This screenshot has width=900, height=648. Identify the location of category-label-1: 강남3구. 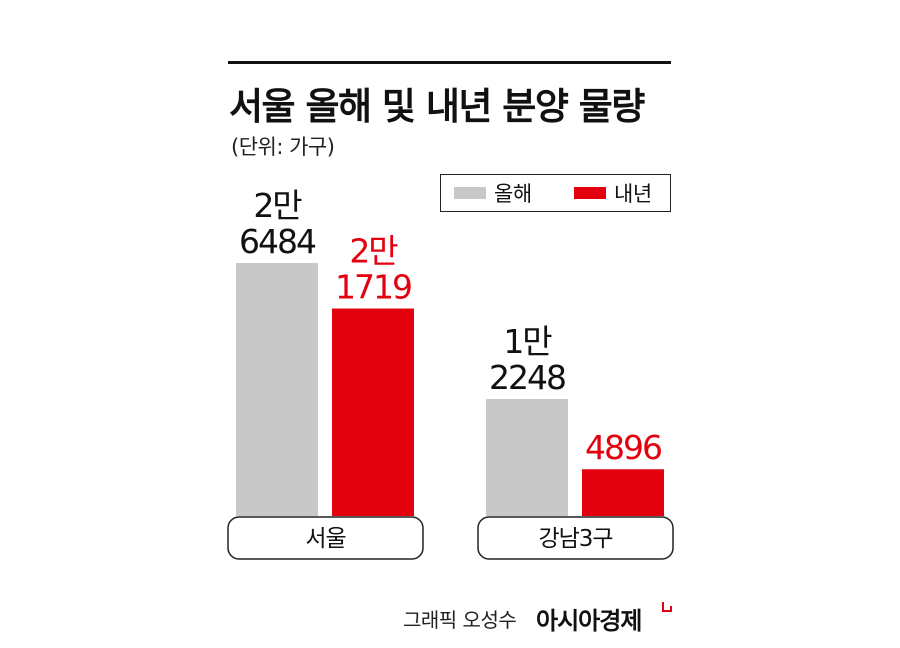
(575, 539).